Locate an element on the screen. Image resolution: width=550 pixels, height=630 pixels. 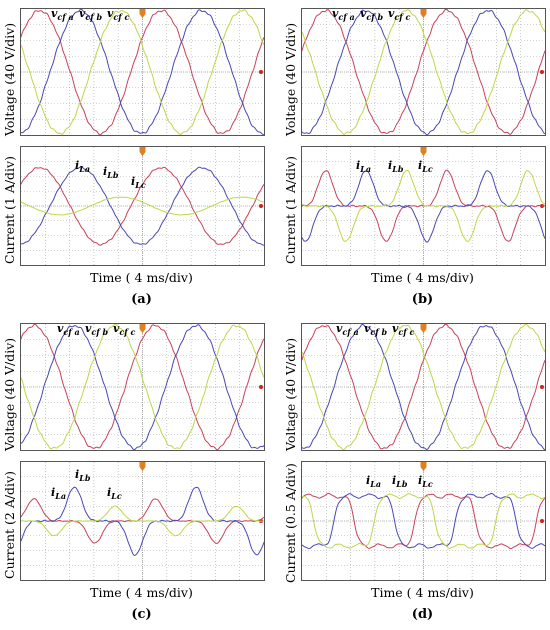
current-ylabel: Current (0.5 A/div) is located at coordinates (290, 523).